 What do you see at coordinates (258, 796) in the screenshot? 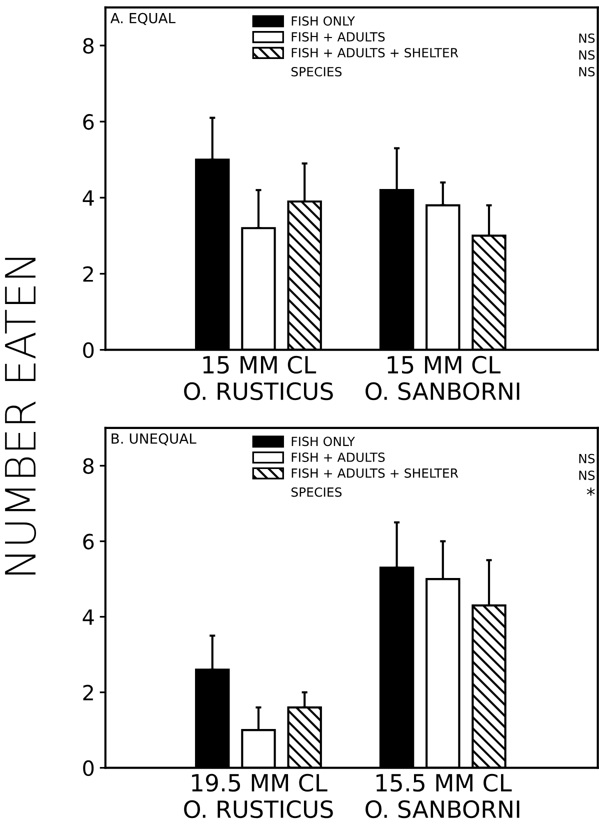
I see `x-tick-label: 19.5 MM CL O. RUSTICUS` at bounding box center [258, 796].